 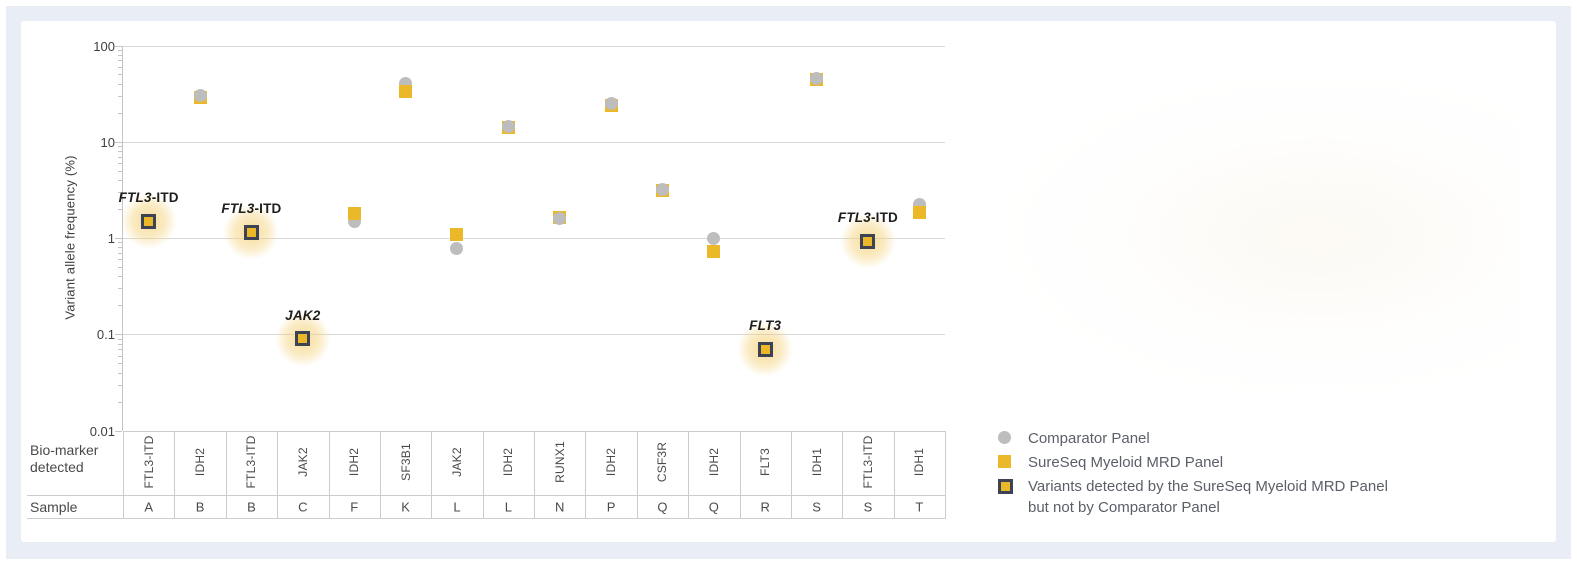 I want to click on annotation-label: FTL3-ITD, so click(x=251, y=208).